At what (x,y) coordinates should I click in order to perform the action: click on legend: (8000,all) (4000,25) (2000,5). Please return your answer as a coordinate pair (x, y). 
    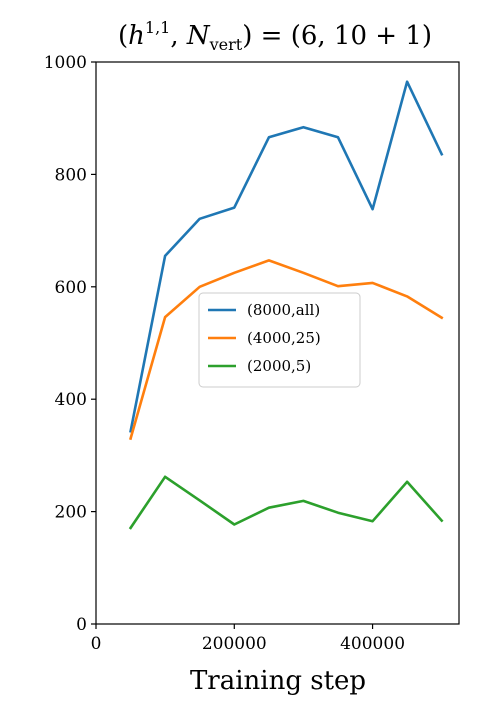
    Looking at the image, I should click on (279, 340).